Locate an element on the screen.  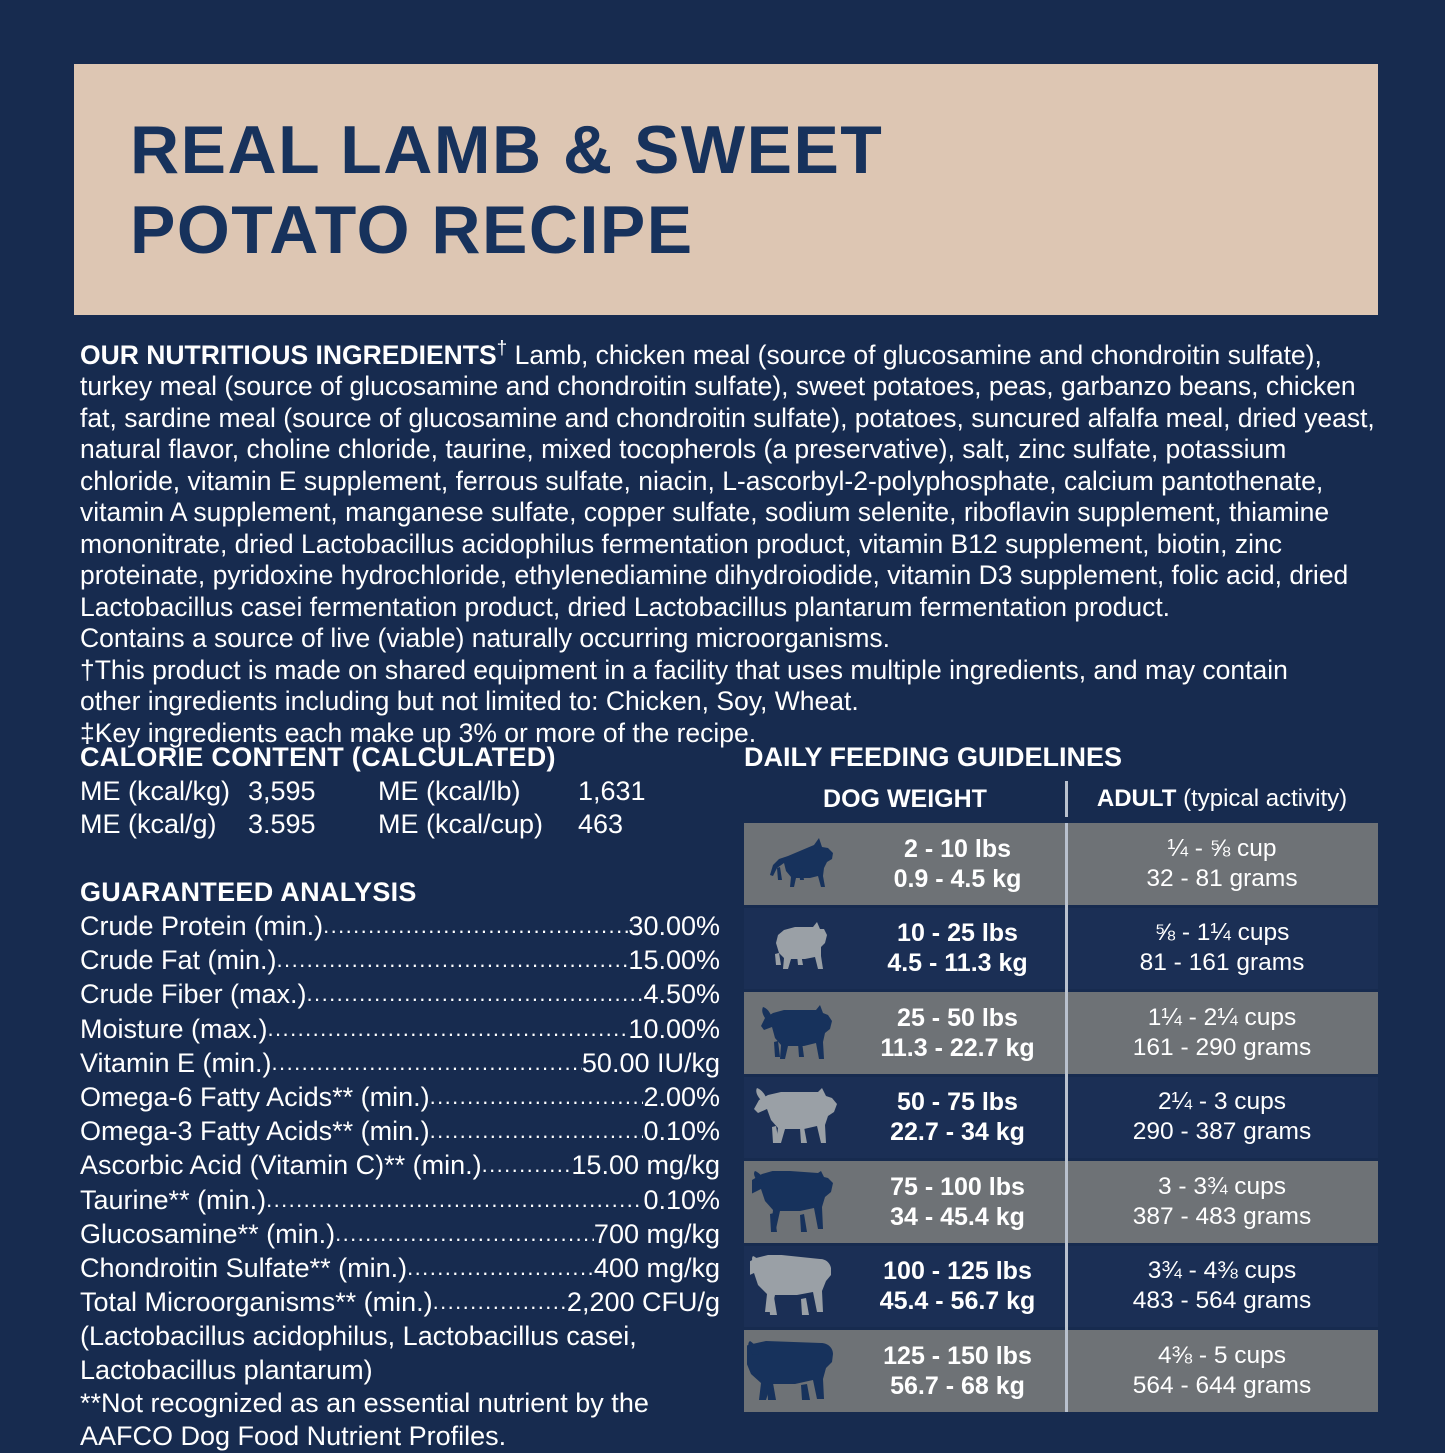
dog-shepherd-icon is located at coordinates (796, 1117).